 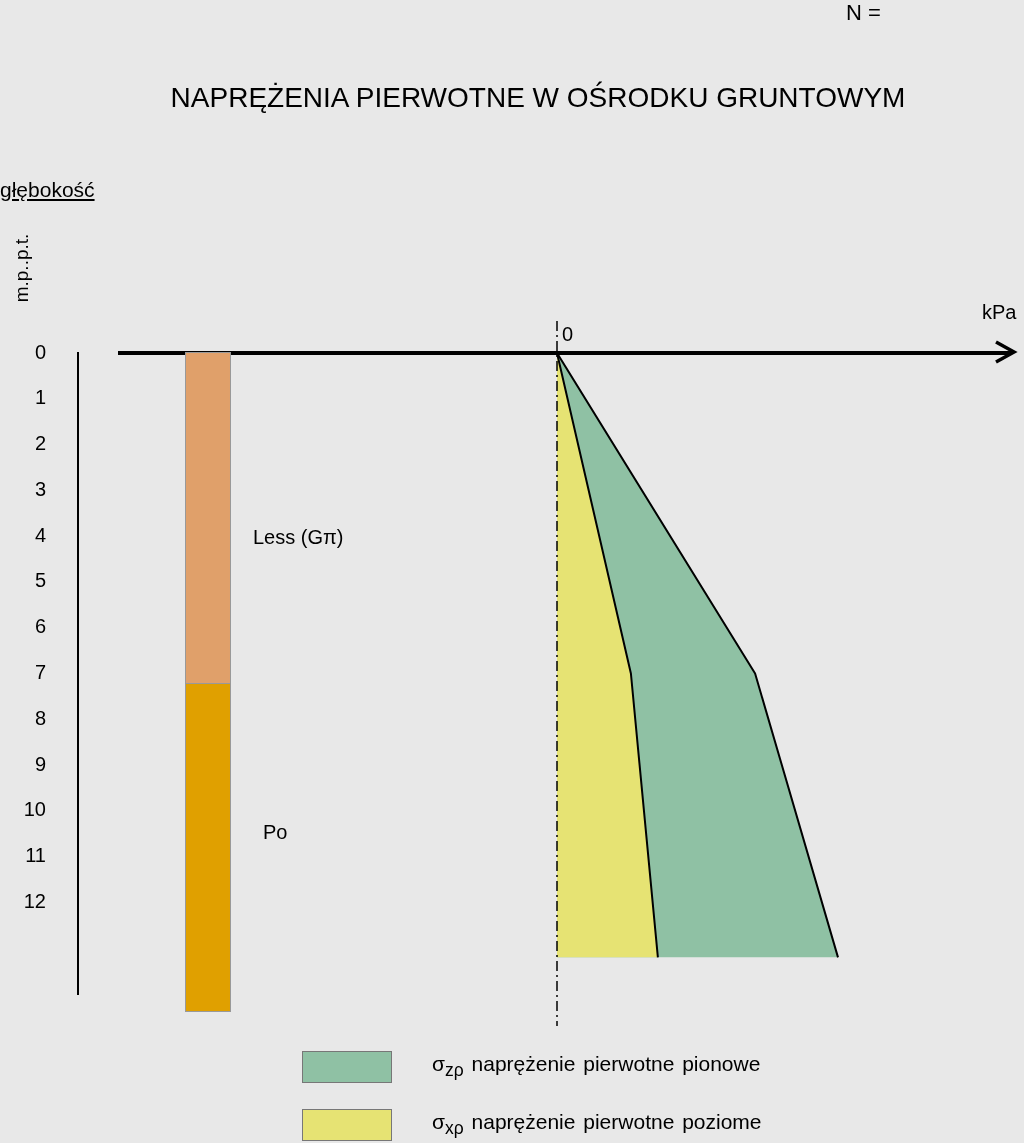 What do you see at coordinates (596, 1067) in the screenshot?
I see `legend-label: σ$_{zρ}$ naprężenie pierwotne pionowe` at bounding box center [596, 1067].